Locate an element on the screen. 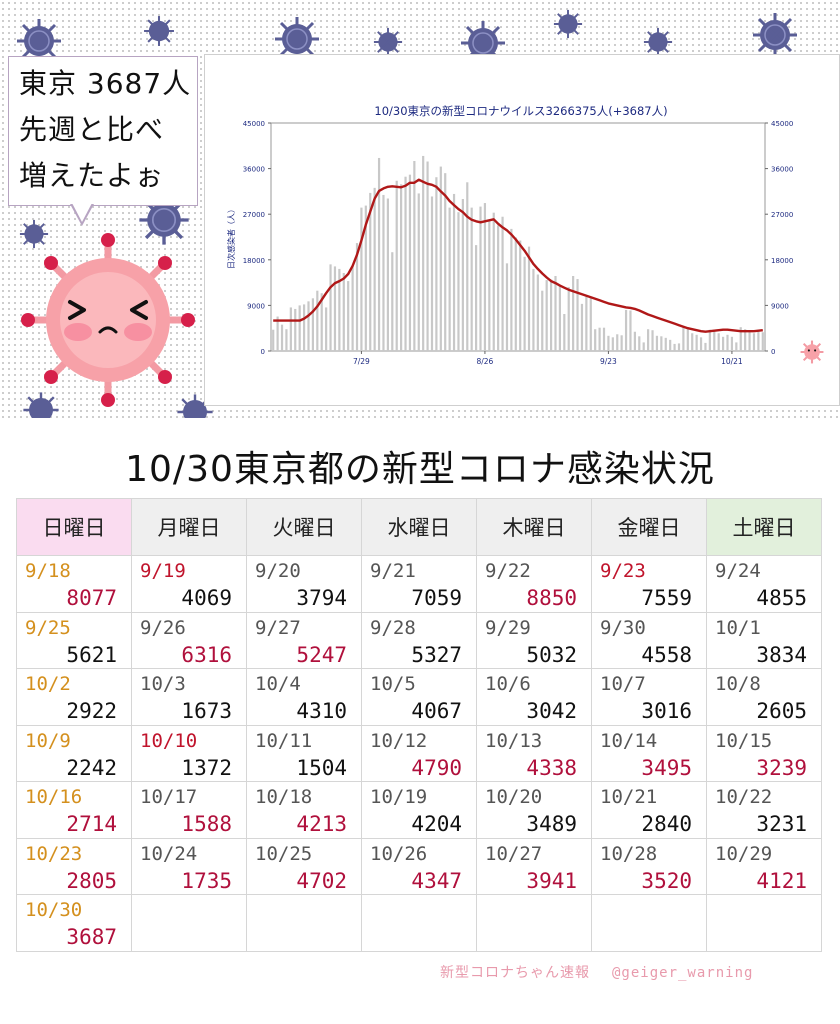  cell-date: 9/26 is located at coordinates (163, 627).